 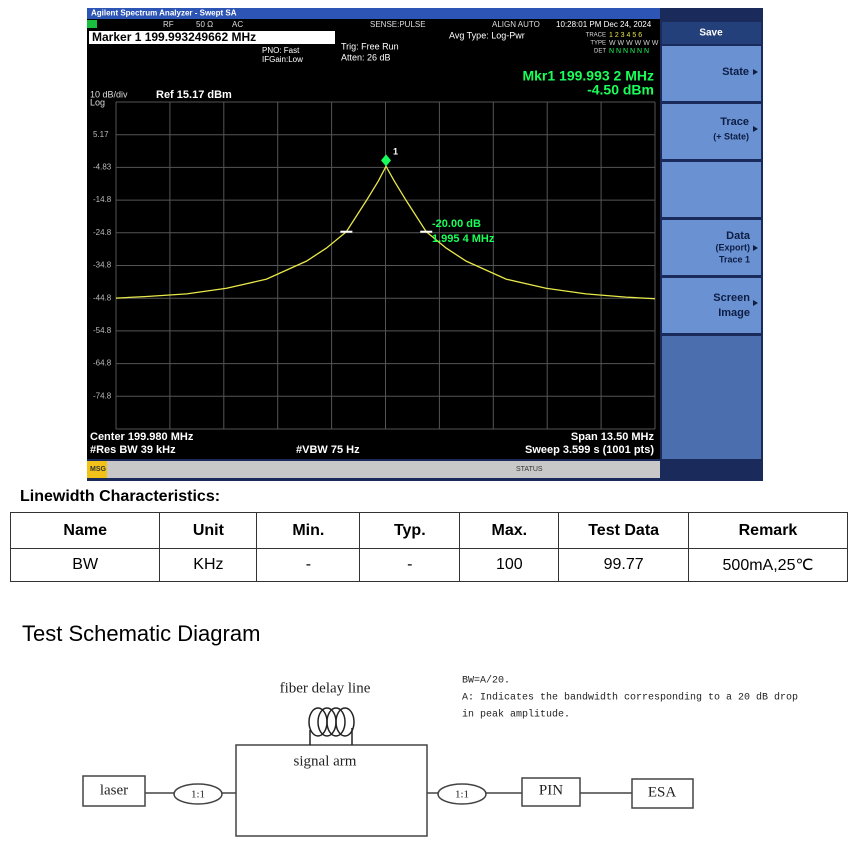 I want to click on esa-box, so click(x=662, y=793).